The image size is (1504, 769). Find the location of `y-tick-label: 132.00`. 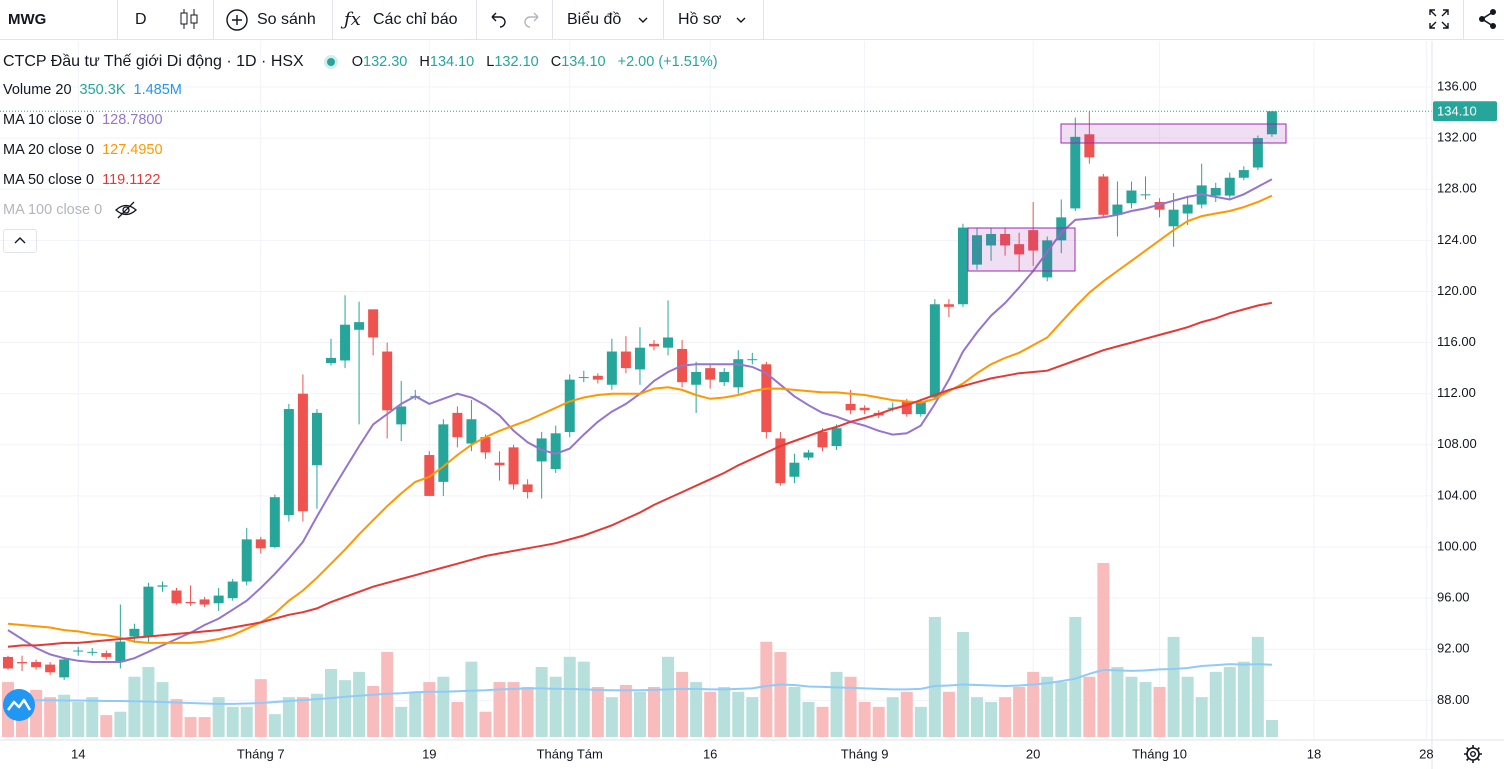

y-tick-label: 132.00 is located at coordinates (1457, 137).